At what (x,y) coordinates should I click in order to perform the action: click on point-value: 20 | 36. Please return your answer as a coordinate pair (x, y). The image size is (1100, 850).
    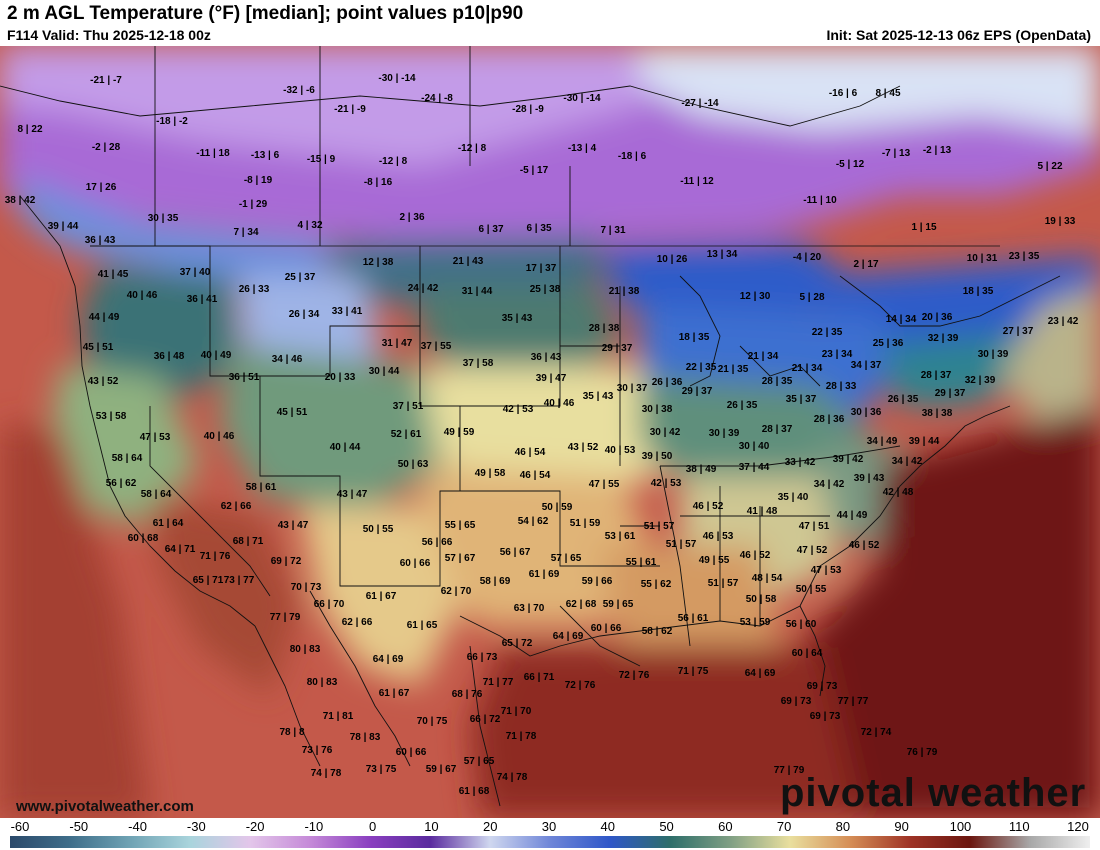
    Looking at the image, I should click on (937, 317).